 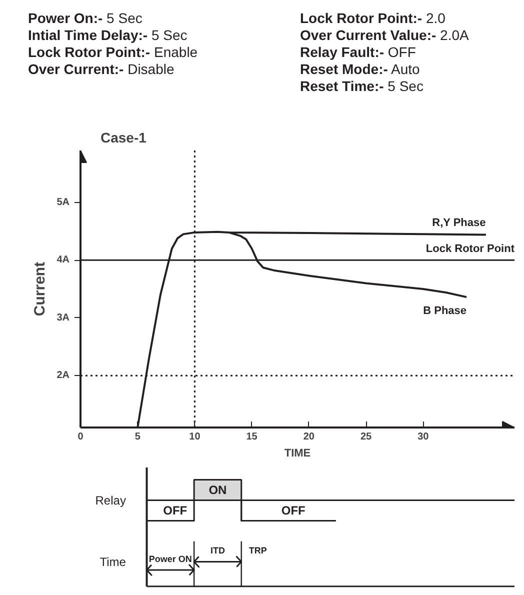 What do you see at coordinates (257, 551) in the screenshot?
I see `text: TRP` at bounding box center [257, 551].